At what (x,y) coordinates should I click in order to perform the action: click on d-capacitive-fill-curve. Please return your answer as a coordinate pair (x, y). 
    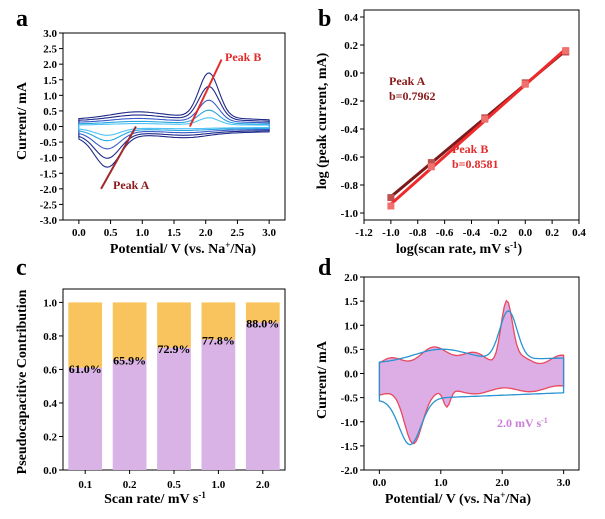
    Looking at the image, I should click on (471, 372).